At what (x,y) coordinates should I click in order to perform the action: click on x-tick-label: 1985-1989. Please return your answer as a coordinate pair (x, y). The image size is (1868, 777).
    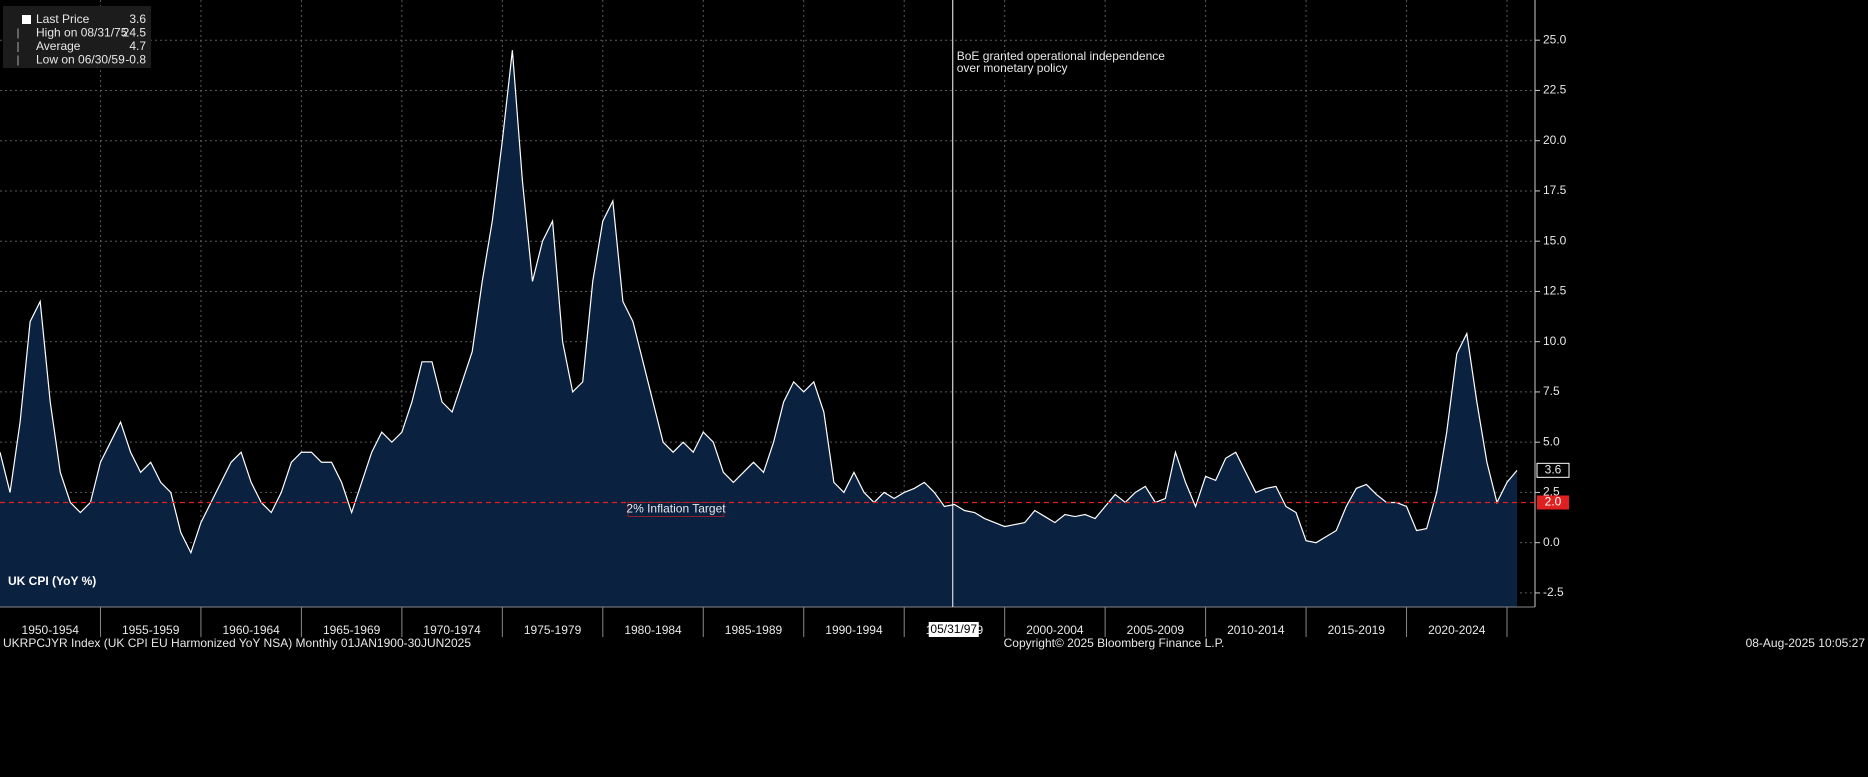
    Looking at the image, I should click on (754, 630).